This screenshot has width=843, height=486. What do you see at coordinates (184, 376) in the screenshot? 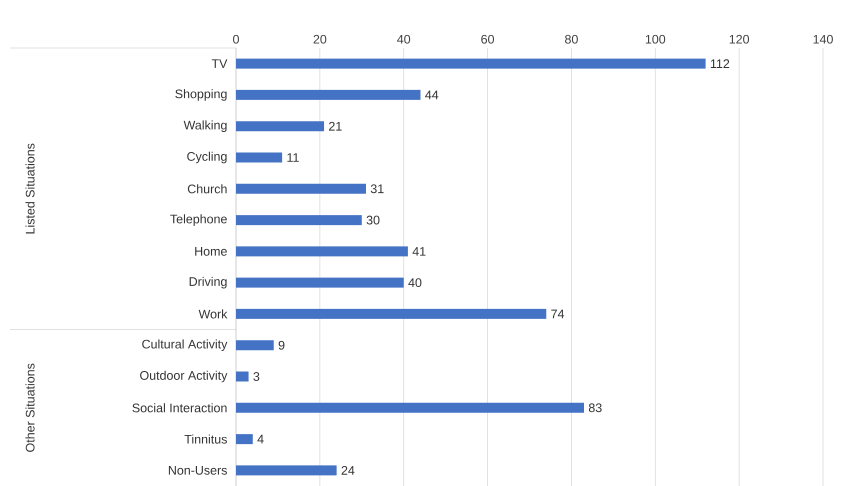
I see `y-tick-label: Outdoor Activity` at bounding box center [184, 376].